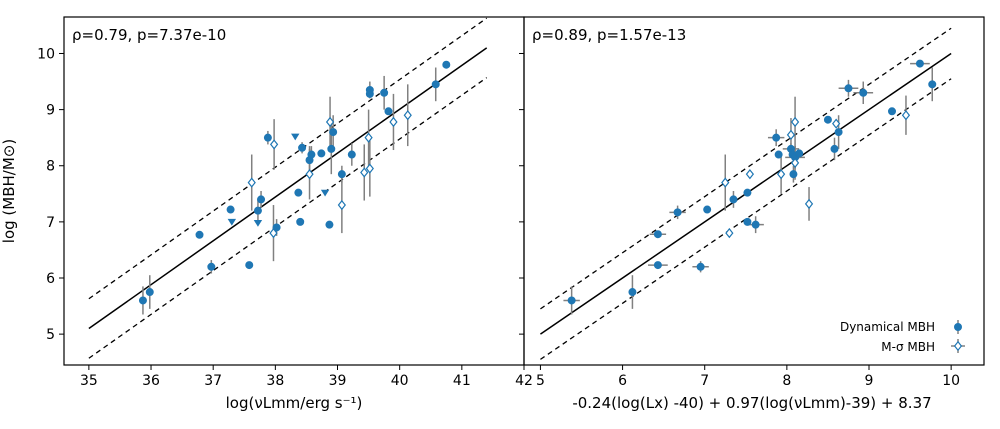  Describe the element at coordinates (46, 54) in the screenshot. I see `left-y-tick-label: 10` at that location.